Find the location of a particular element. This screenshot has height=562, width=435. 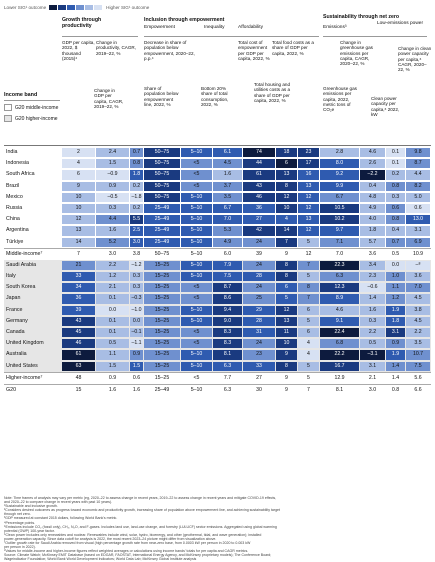

table-cell: –0.1 is located at coordinates (136, 333).